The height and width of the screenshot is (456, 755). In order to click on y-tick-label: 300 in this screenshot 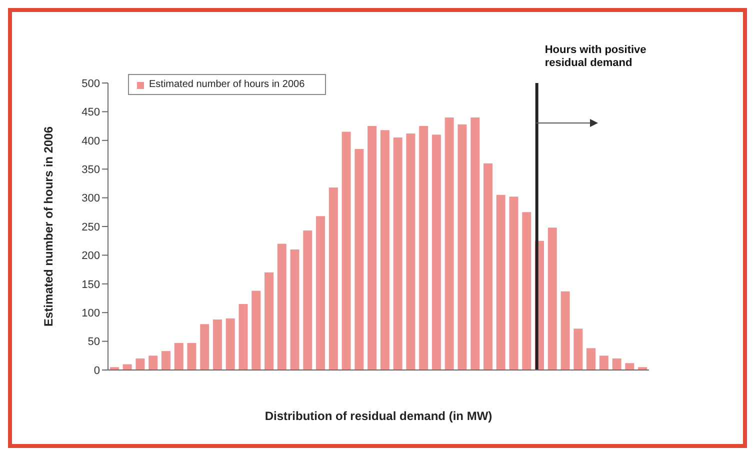, I will do `click(91, 198)`.